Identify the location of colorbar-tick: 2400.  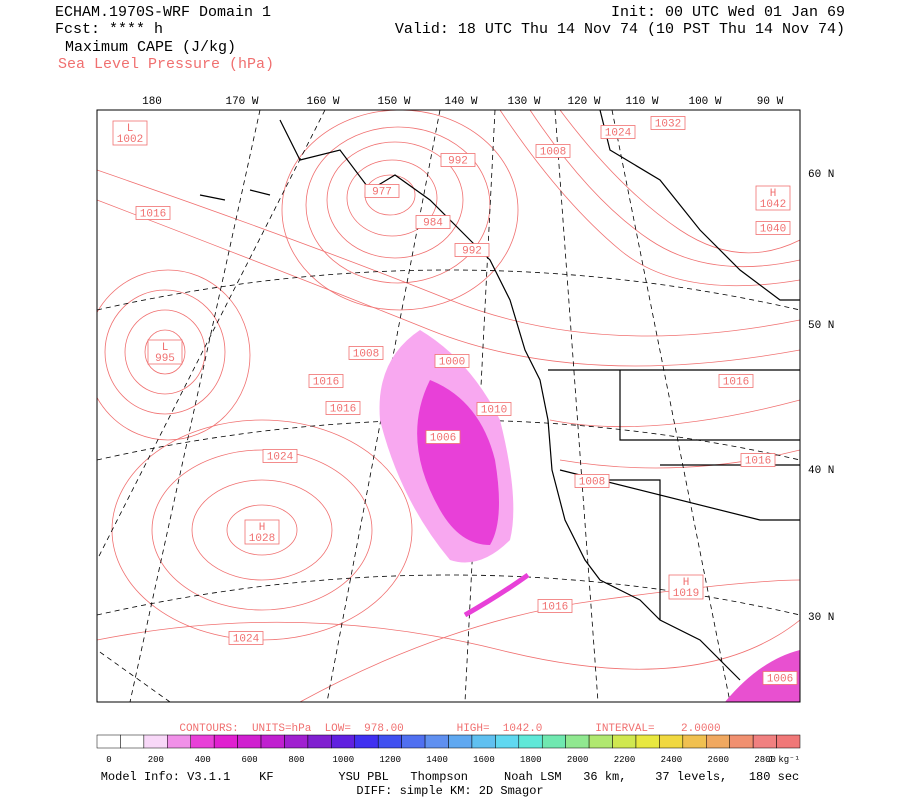
(672, 760).